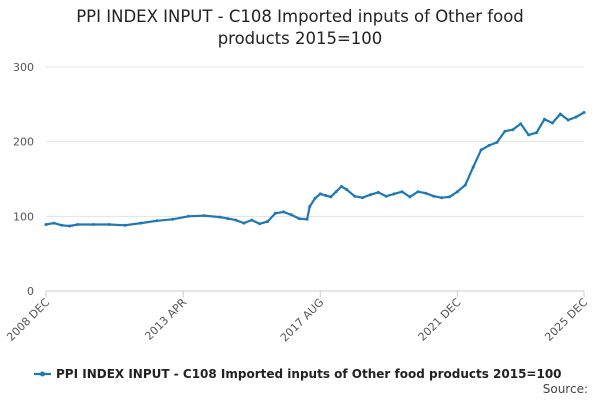 This screenshot has width=600, height=400. I want to click on x-axis: 2008 DEC 2013 APR 2017 AUG 2021 DEC 2025 DEC, so click(297, 317).